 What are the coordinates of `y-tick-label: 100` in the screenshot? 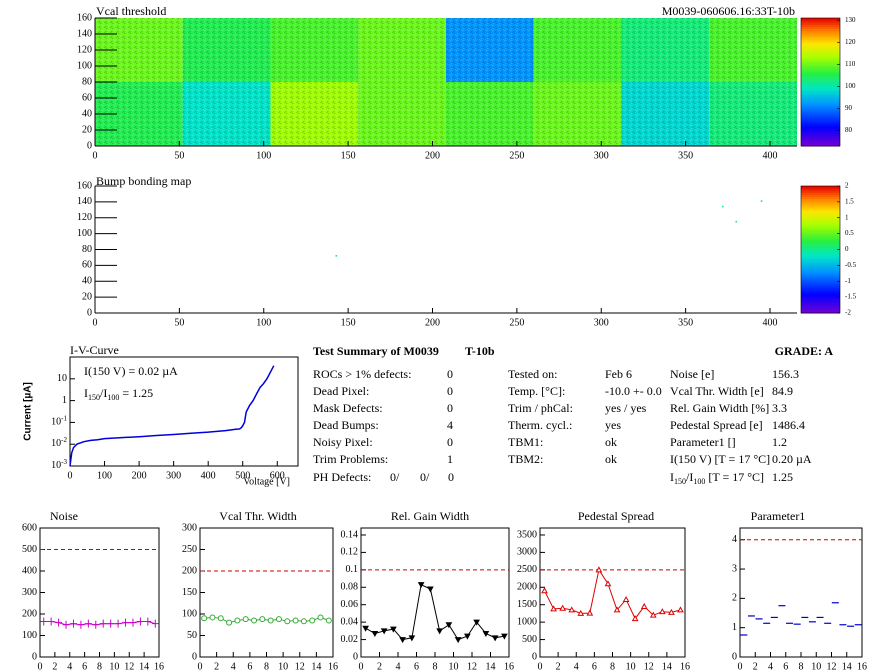 It's located at (189, 613).